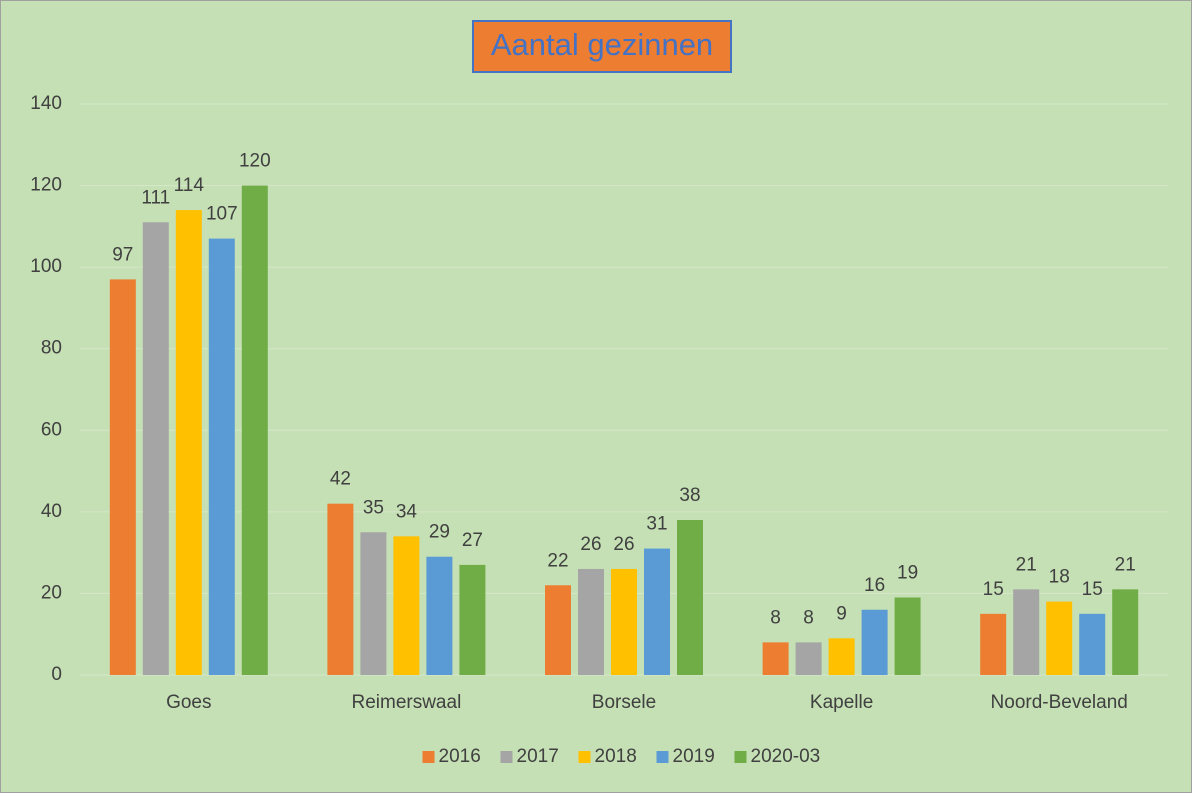  I want to click on y-tick-label: 20, so click(51, 592).